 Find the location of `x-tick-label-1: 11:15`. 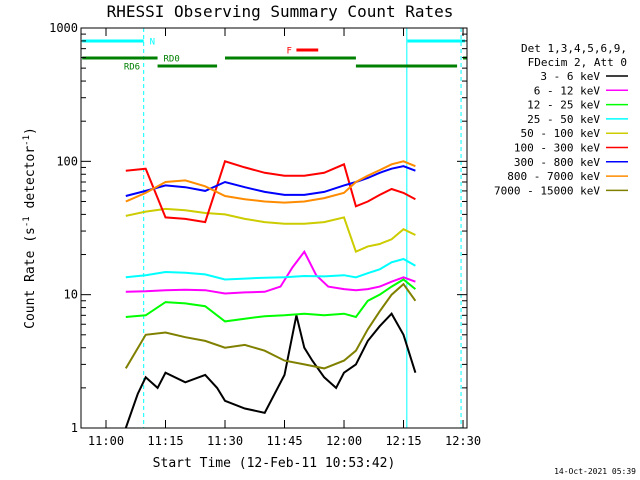

x-tick-label-1: 11:15 is located at coordinates (165, 441).